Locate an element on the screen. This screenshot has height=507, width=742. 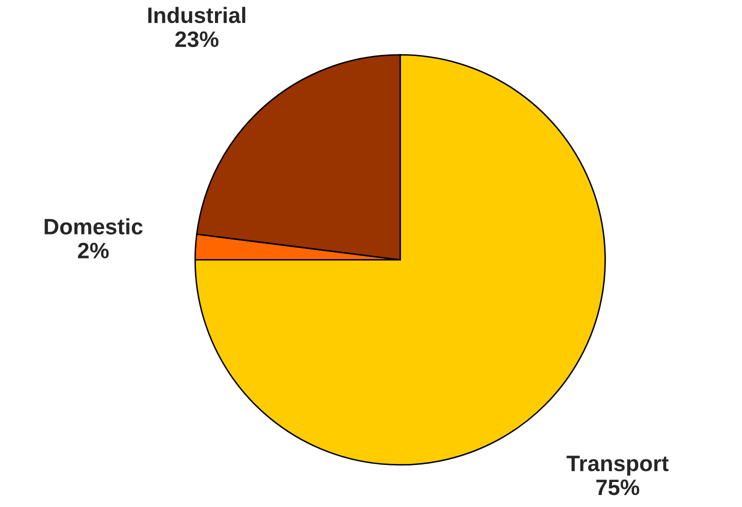
slice-label: Industrial is located at coordinates (197, 15).